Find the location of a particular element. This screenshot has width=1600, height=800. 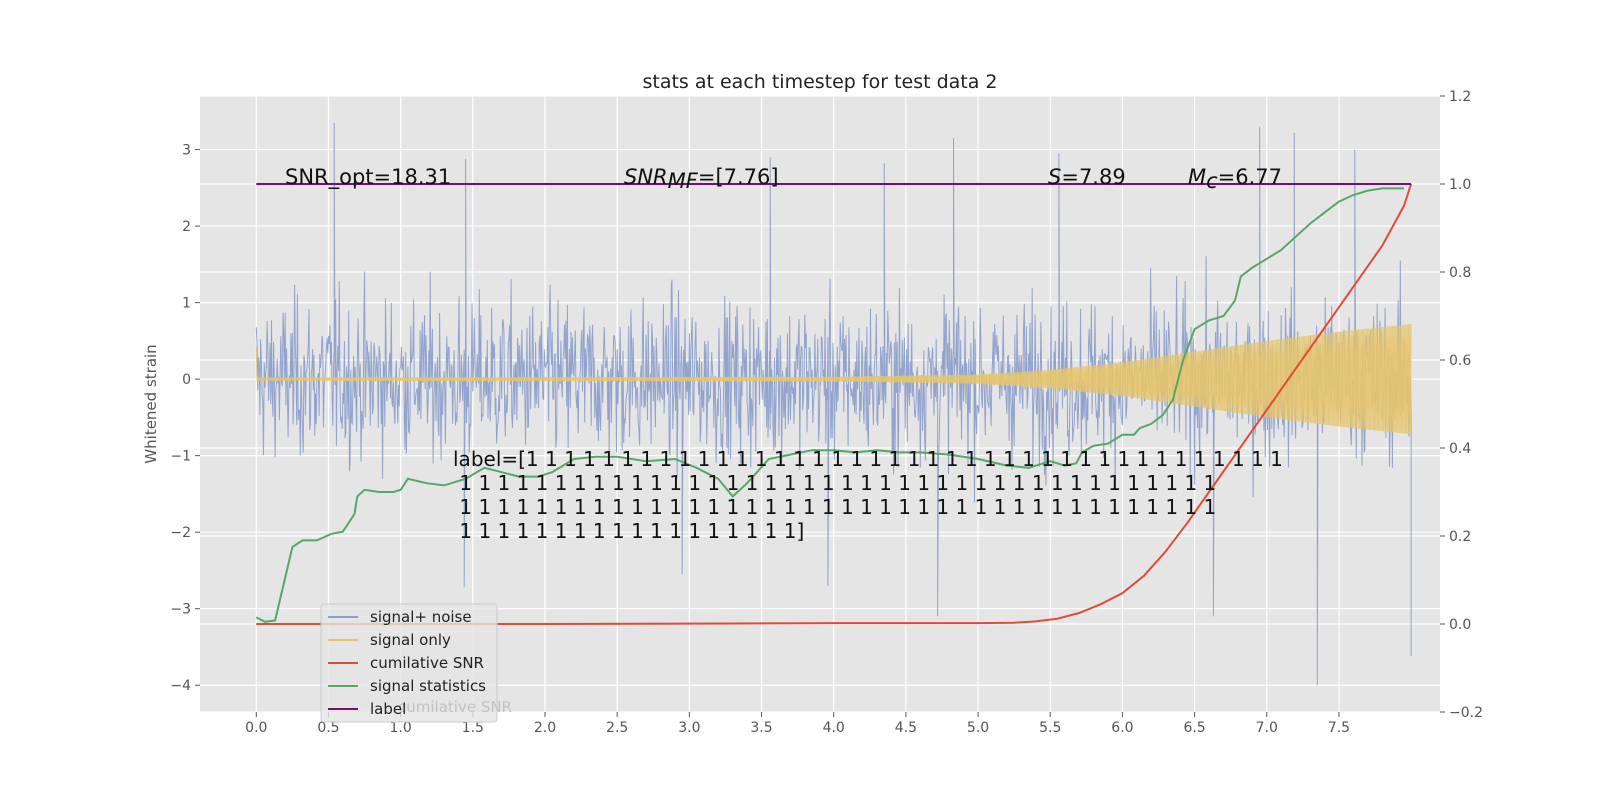

s-value: =7.89 is located at coordinates (1093, 177).